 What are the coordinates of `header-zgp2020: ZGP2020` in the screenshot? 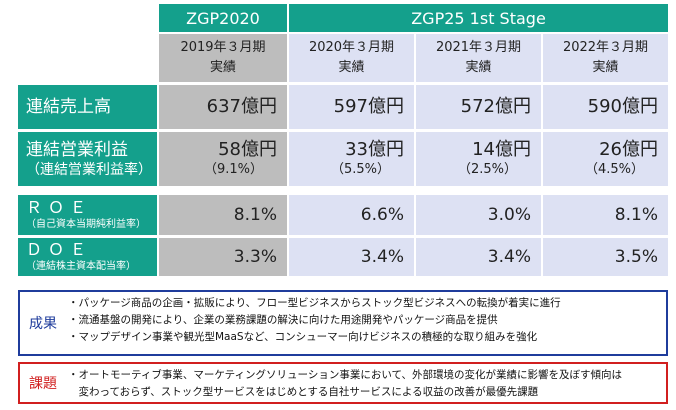 It's located at (223, 18).